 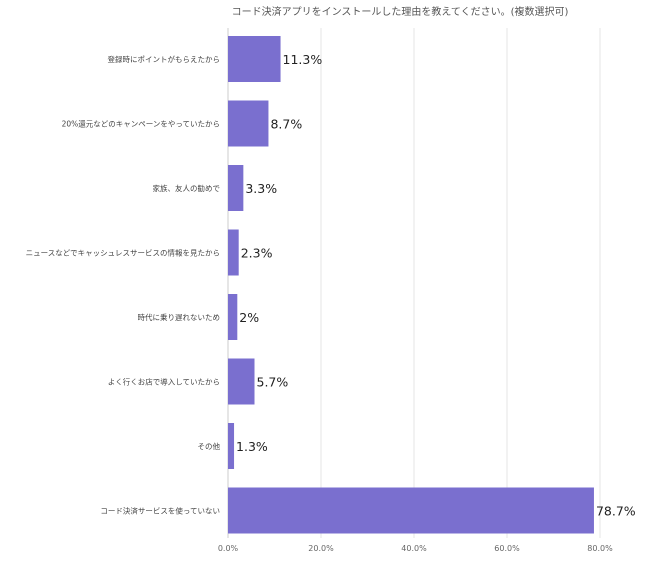 What do you see at coordinates (164, 59) in the screenshot?
I see `category-label: 登録時にポイントがもらえたから` at bounding box center [164, 59].